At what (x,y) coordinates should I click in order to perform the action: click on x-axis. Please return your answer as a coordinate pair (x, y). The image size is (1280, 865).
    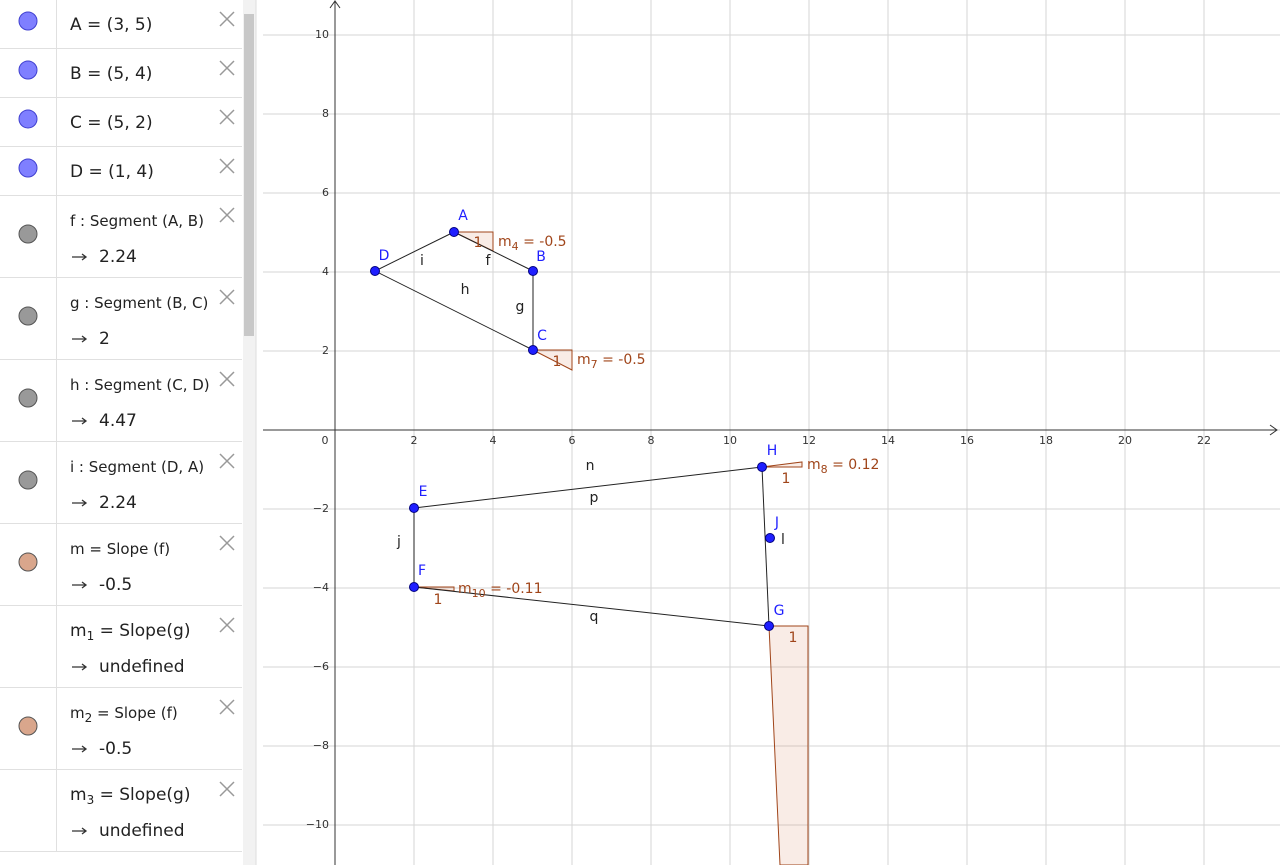
    Looking at the image, I should click on (770, 430).